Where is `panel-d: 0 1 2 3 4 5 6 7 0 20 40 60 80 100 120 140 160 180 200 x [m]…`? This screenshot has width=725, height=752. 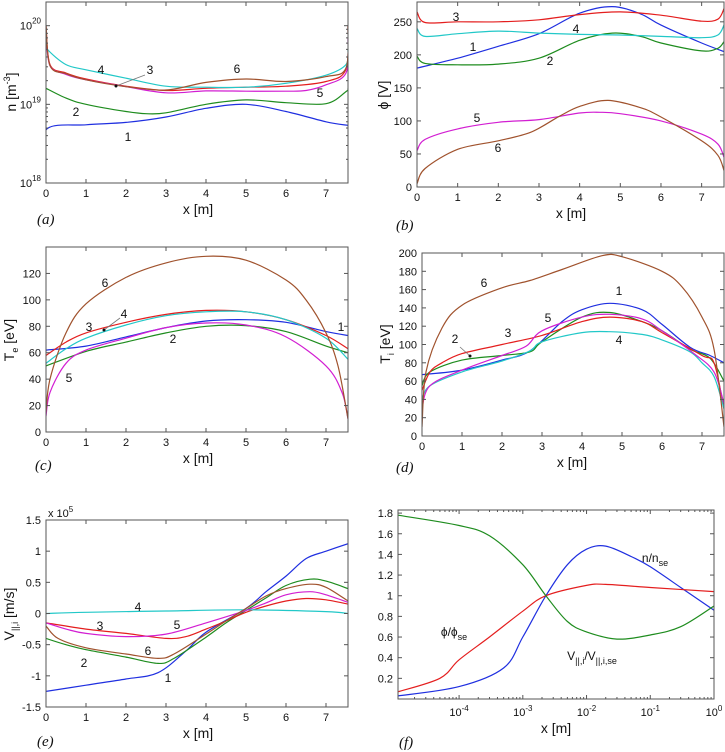 panel-d: 0 1 2 3 4 5 6 7 0 20 40 60 80 100 120 140 160 180 200 x [m]… is located at coordinates (551, 362).